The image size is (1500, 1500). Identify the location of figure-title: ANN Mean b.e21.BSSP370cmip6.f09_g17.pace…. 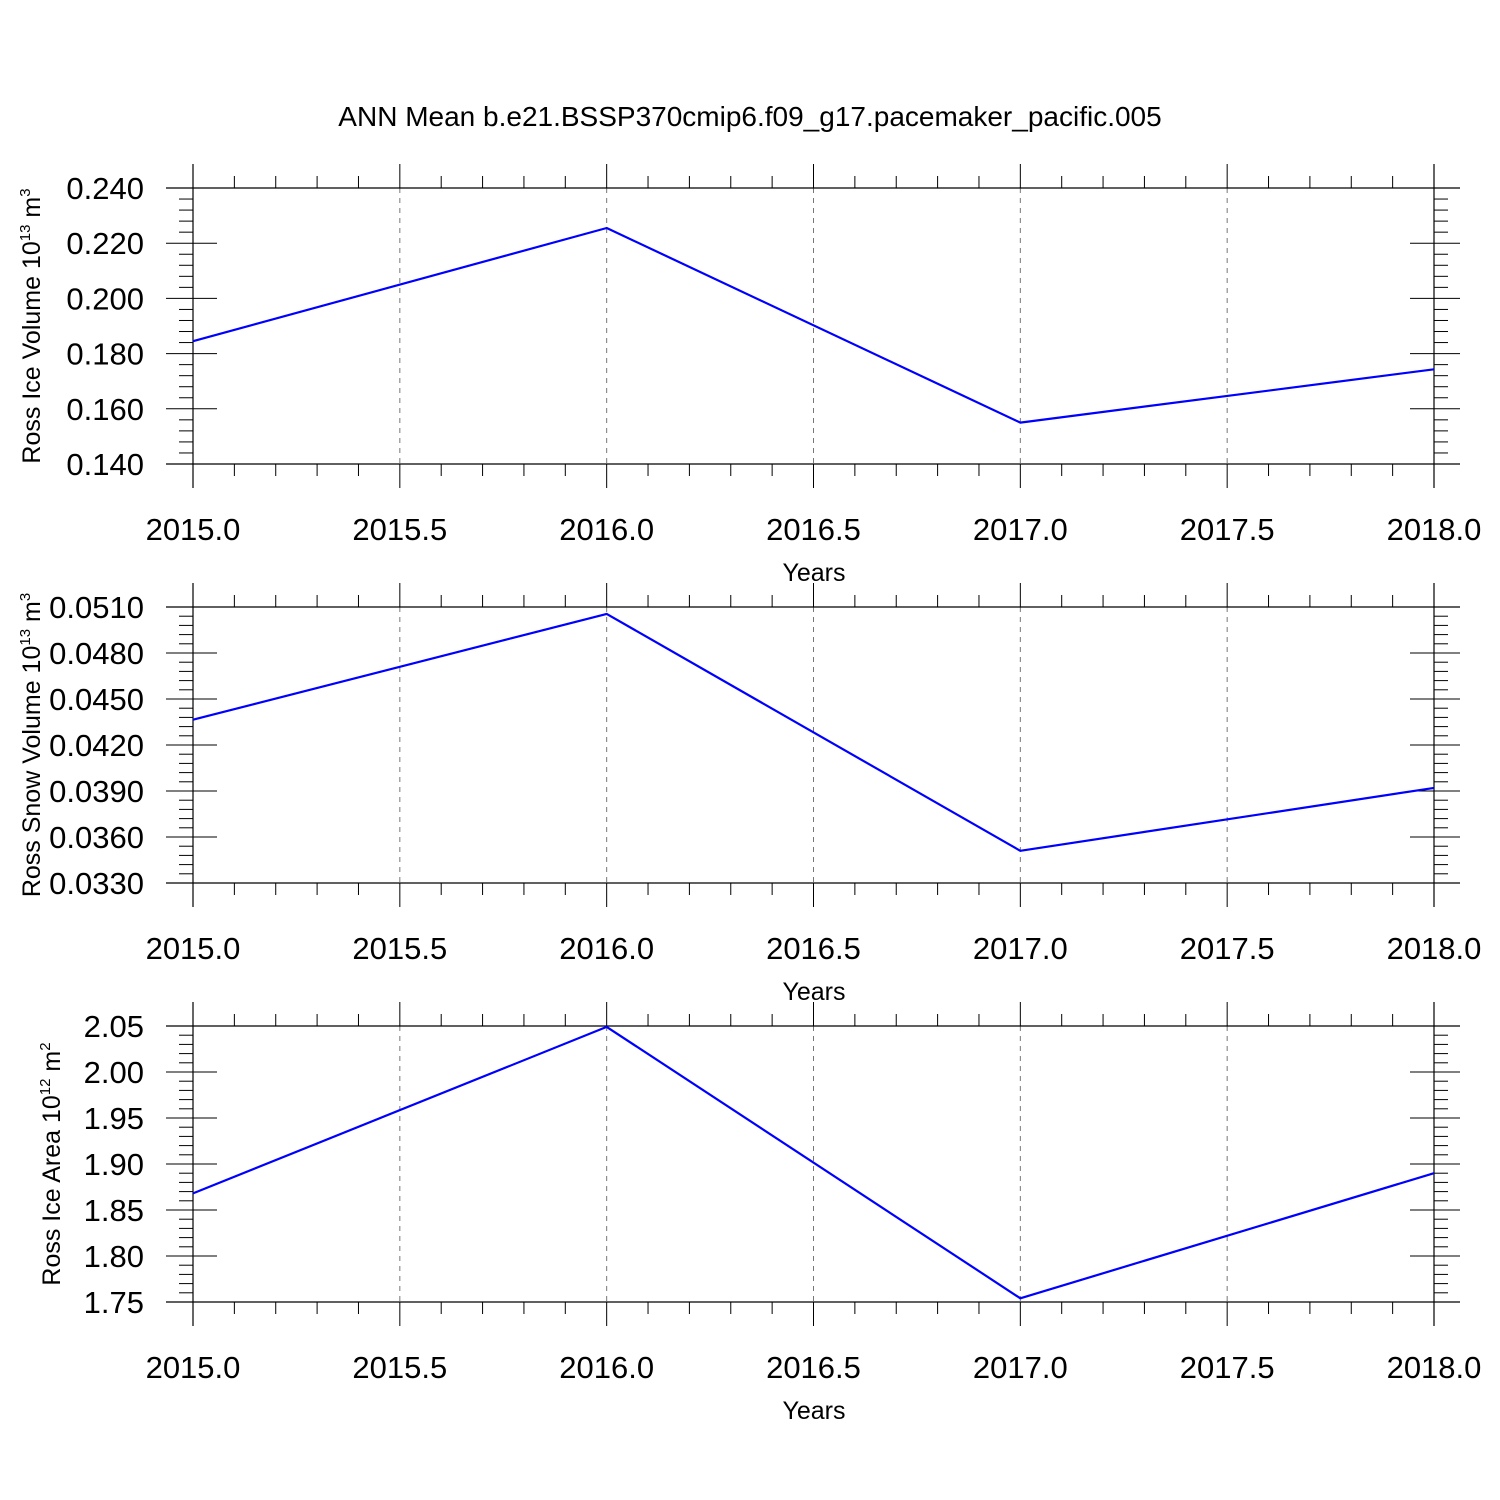
(749, 116).